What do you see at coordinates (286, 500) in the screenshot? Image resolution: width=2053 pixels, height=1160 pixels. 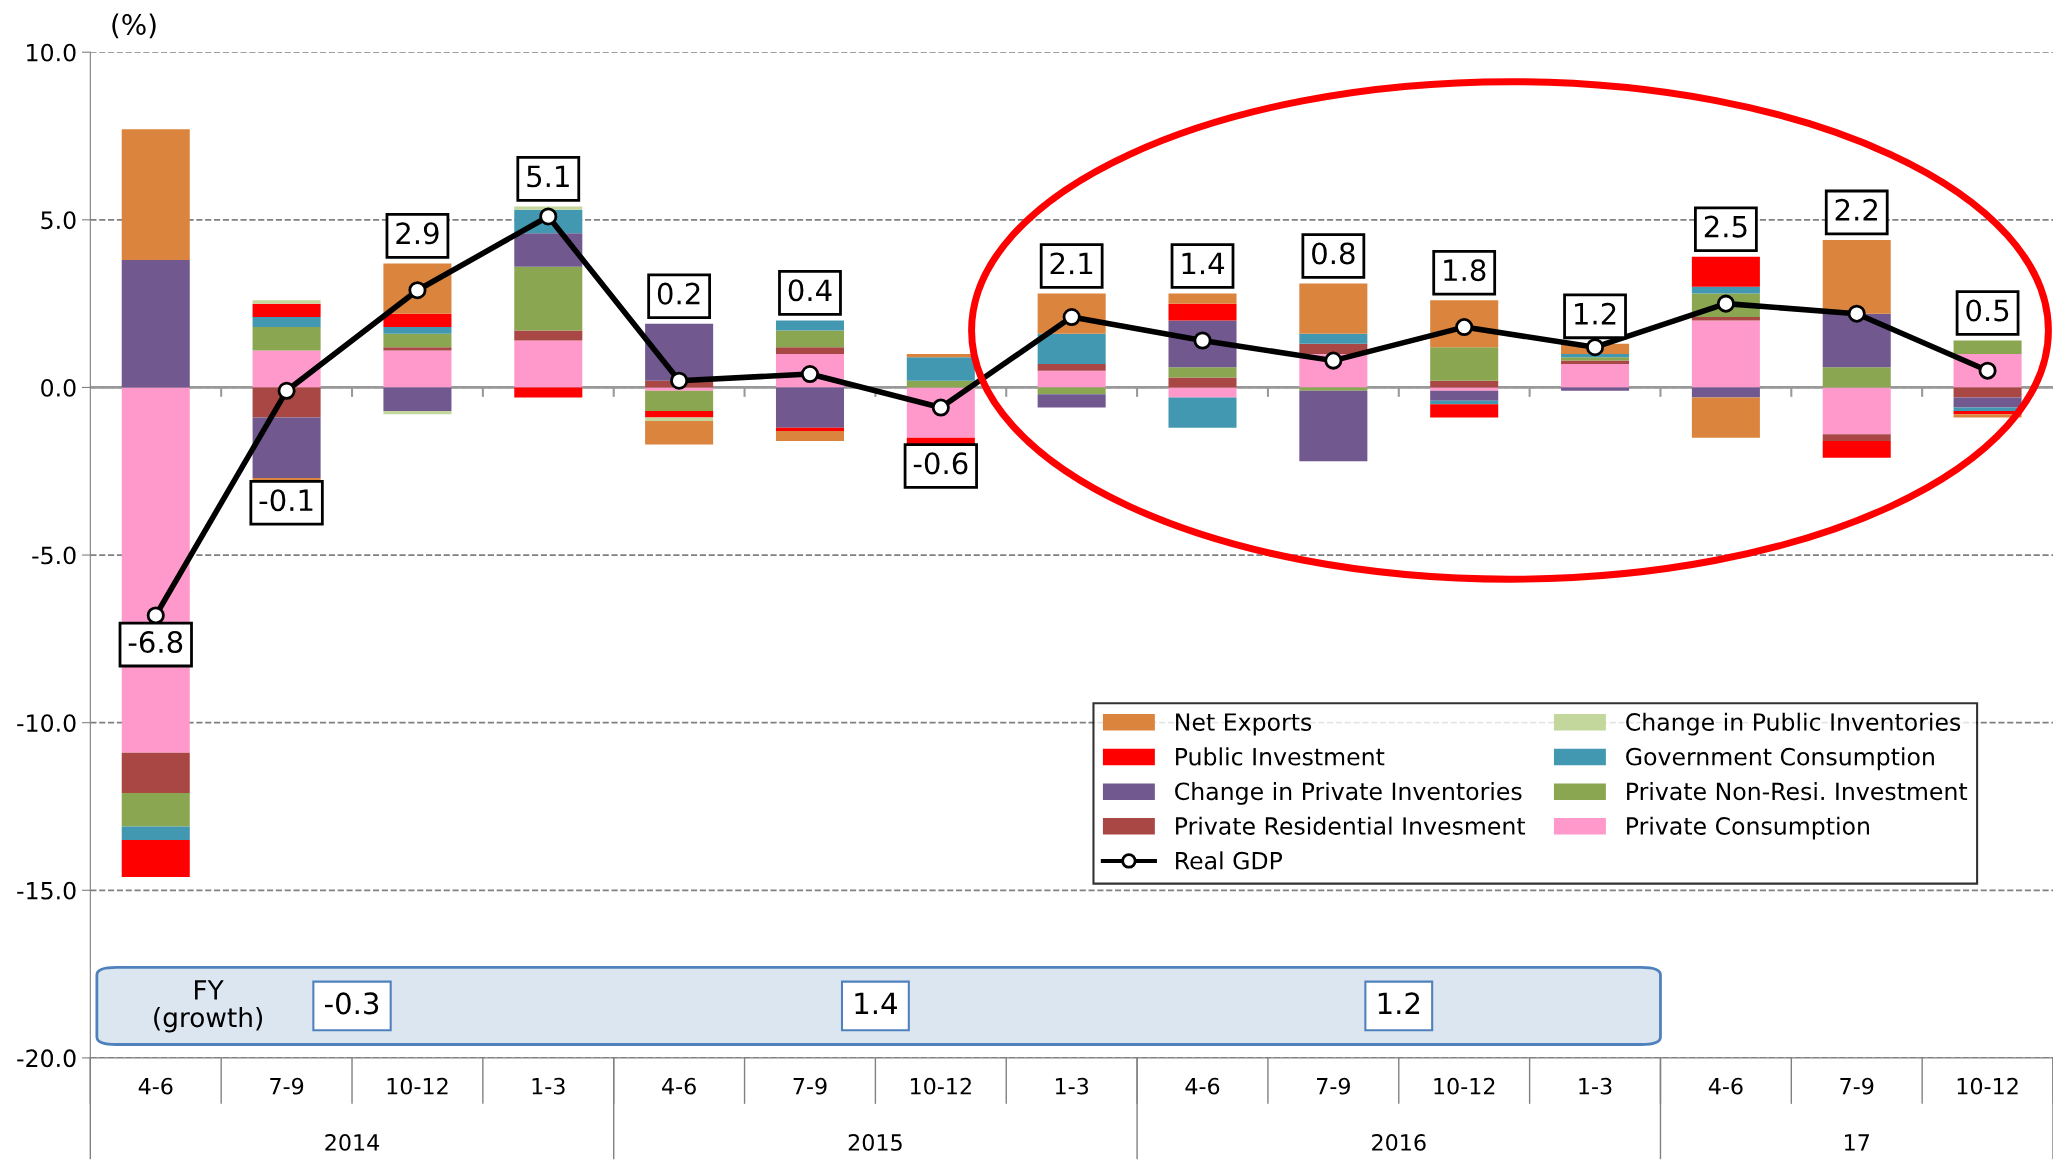 I see `data-label: -0.1` at bounding box center [286, 500].